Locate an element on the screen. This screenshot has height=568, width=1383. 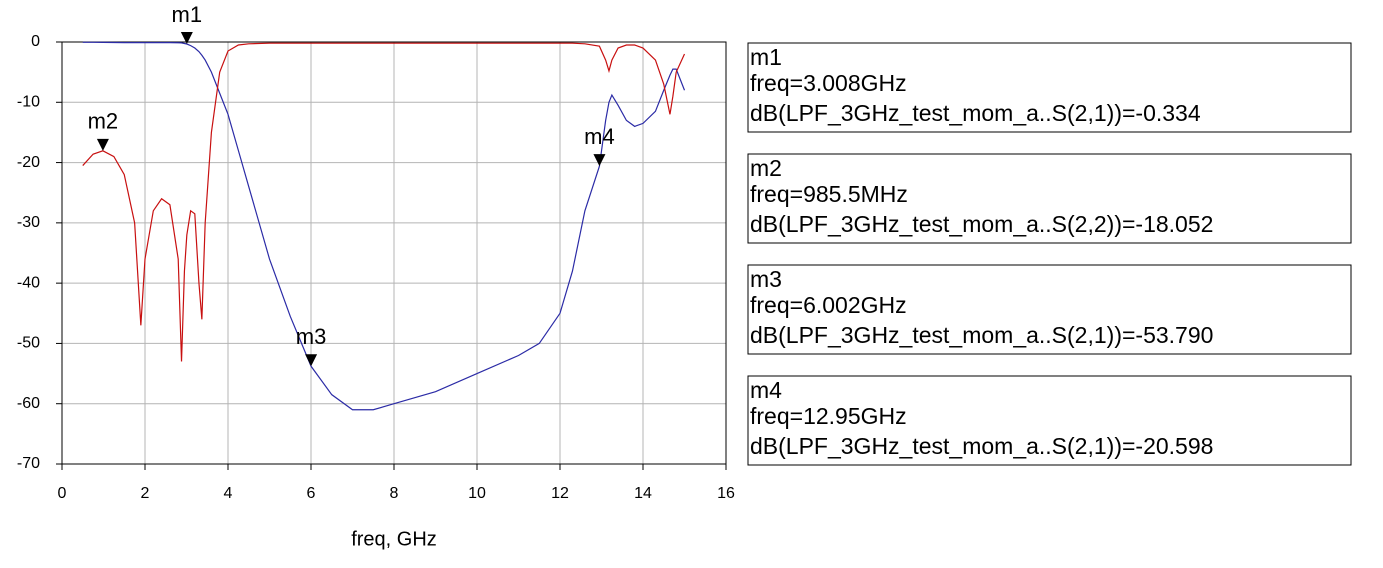
x-axis-label: freq, GHz is located at coordinates (394, 539).